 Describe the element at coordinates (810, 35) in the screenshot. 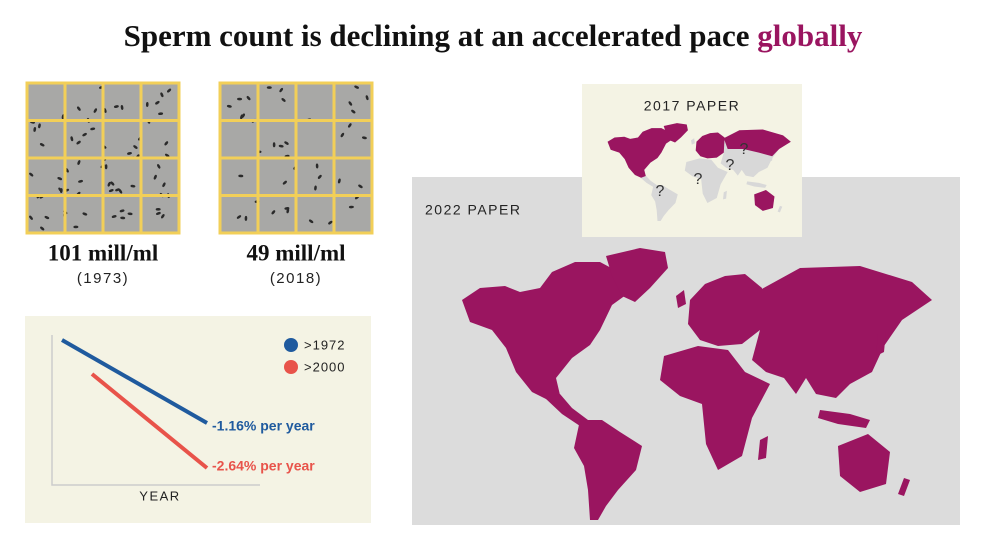

I see `title-highlight: globally` at that location.